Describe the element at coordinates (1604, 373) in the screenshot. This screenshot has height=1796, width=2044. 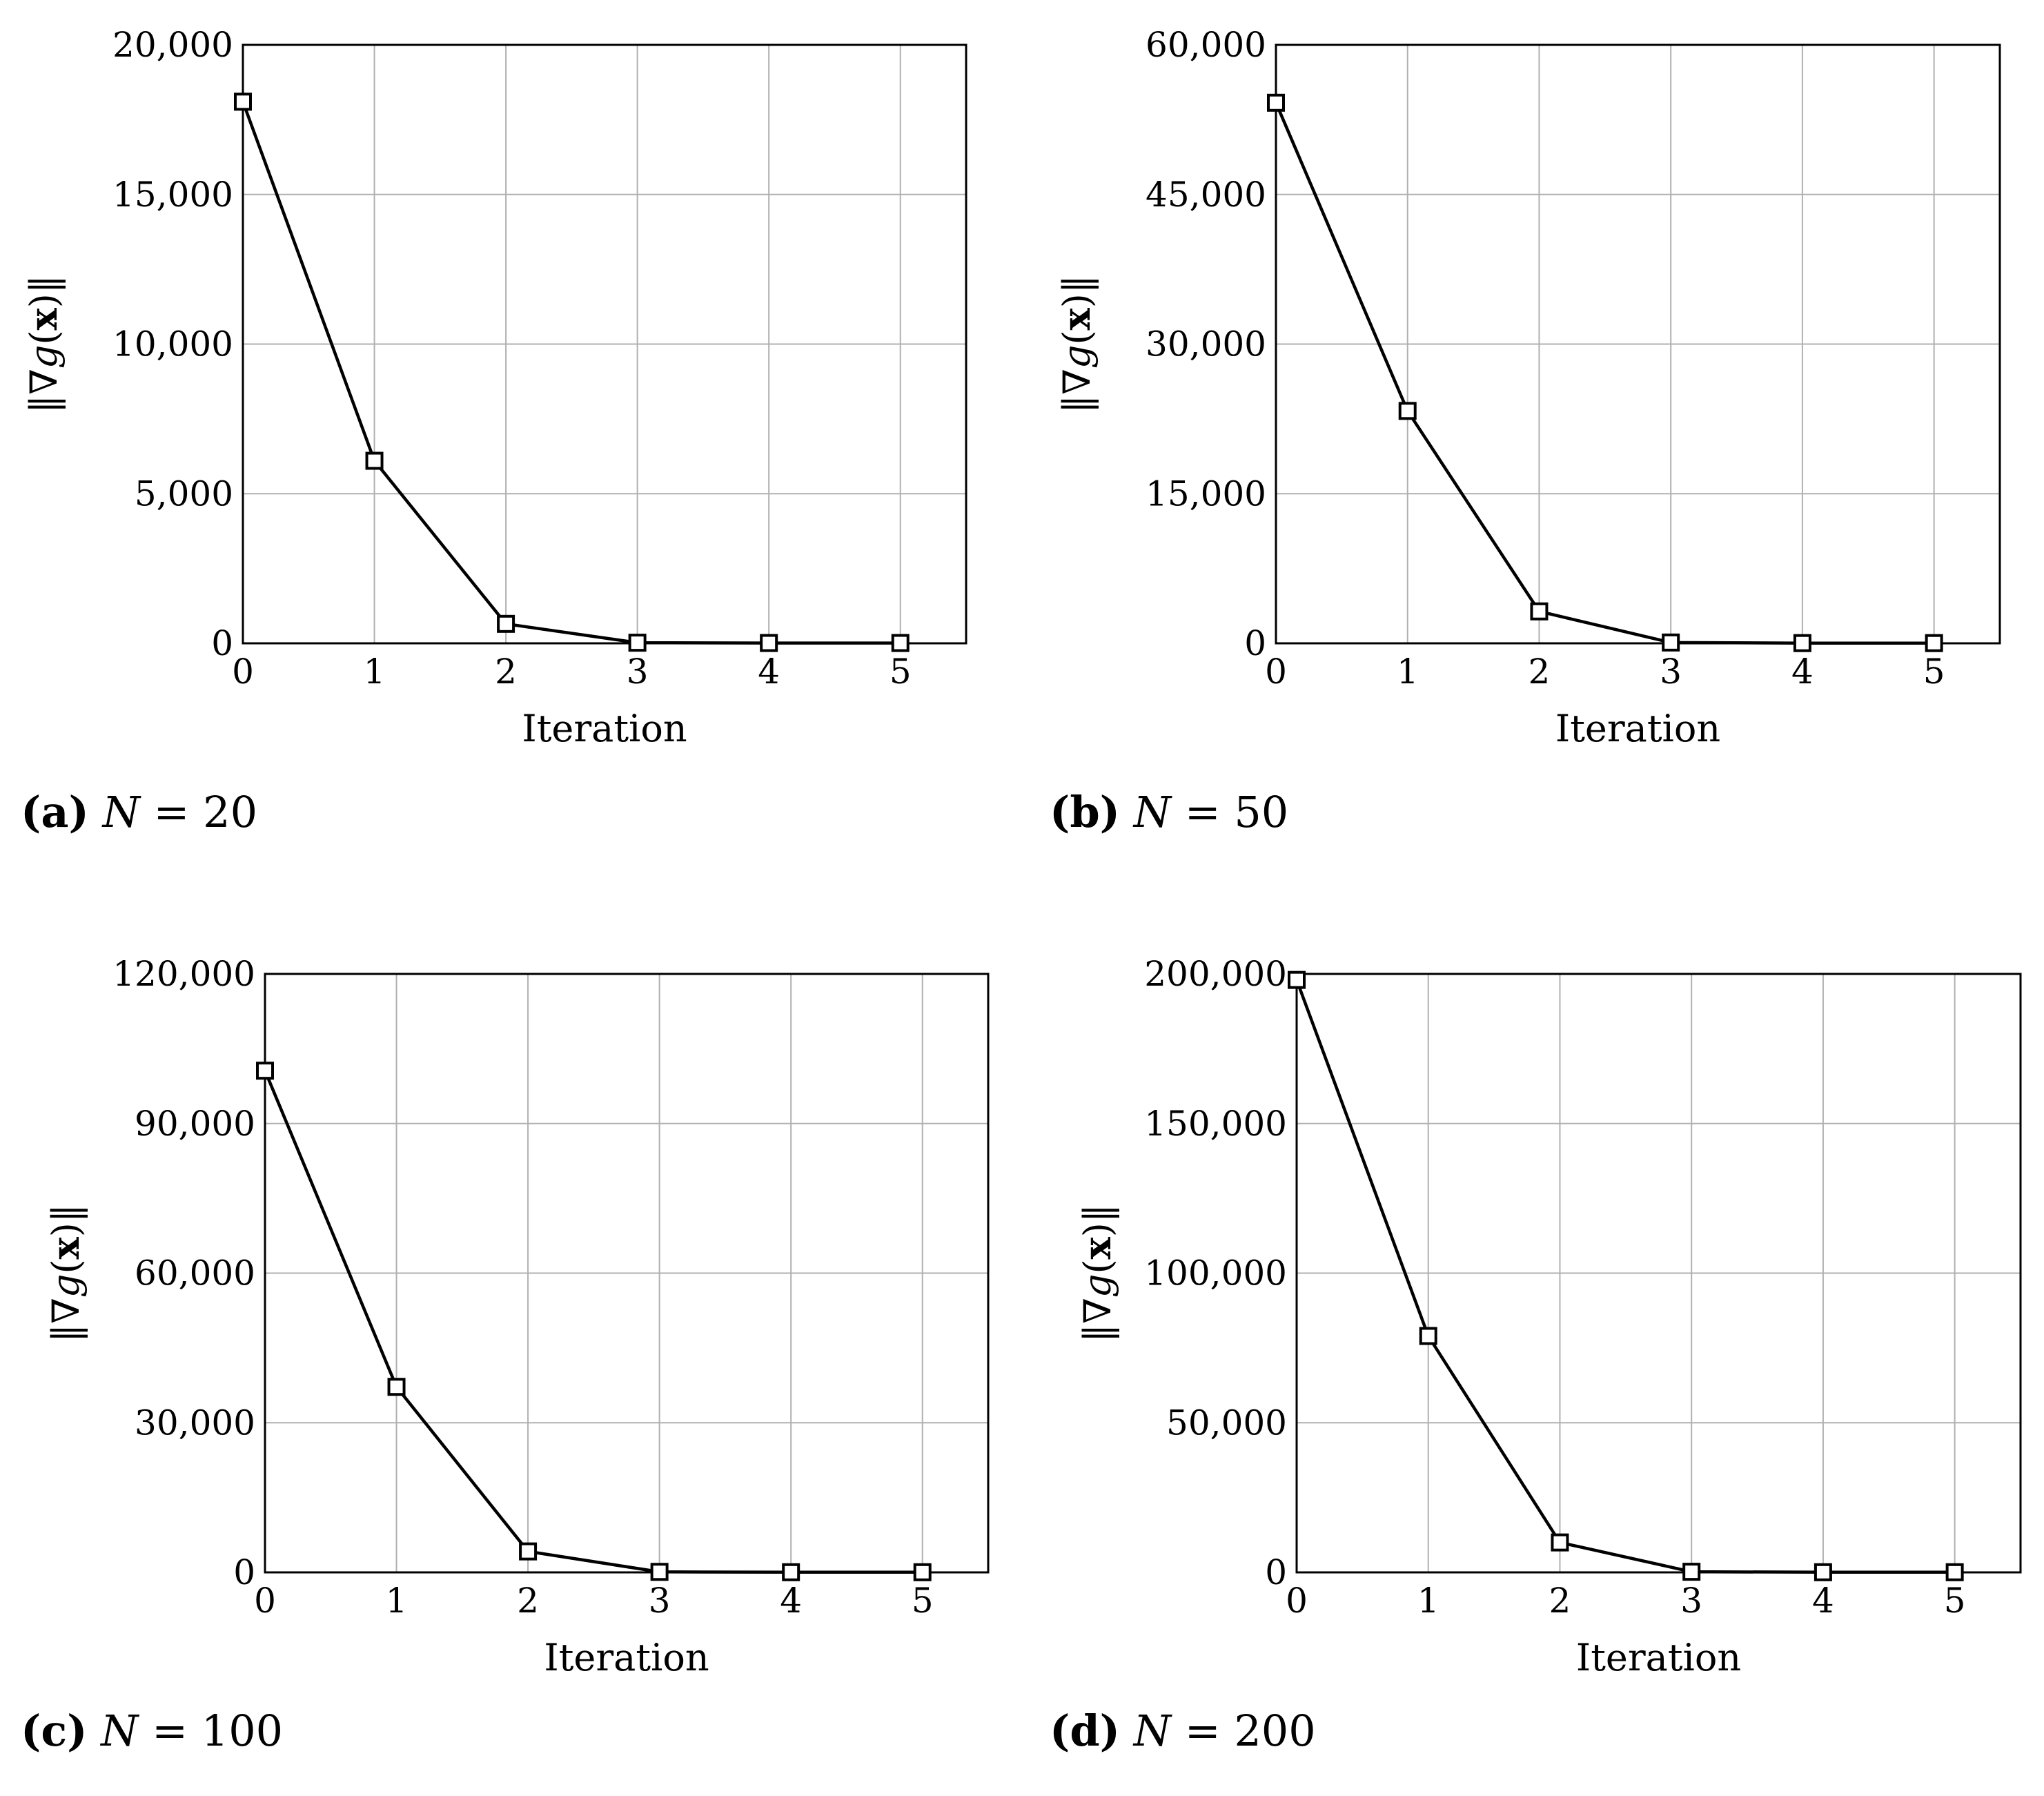
I see `chart-b-series-line` at that location.